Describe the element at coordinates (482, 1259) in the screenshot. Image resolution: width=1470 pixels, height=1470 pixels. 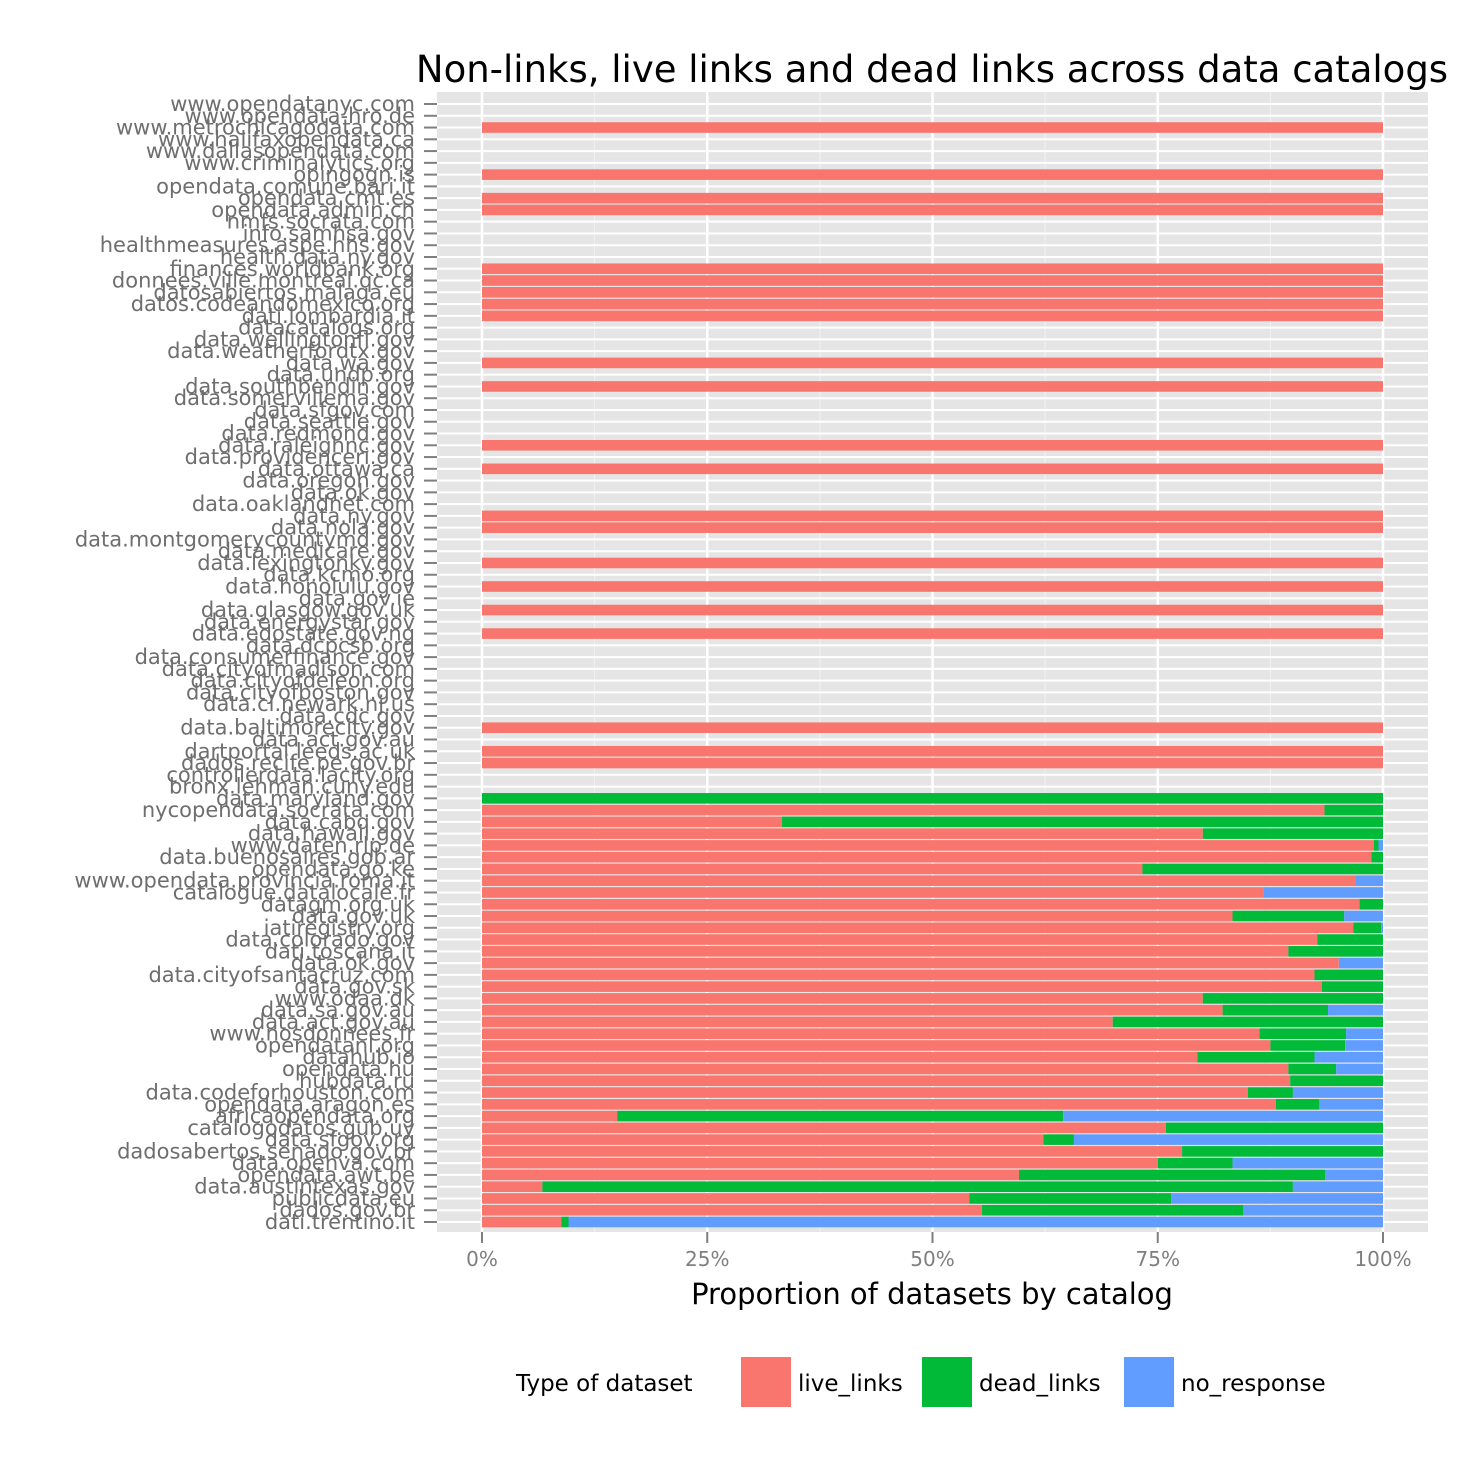
I see `x-tick-label: 0%` at that location.